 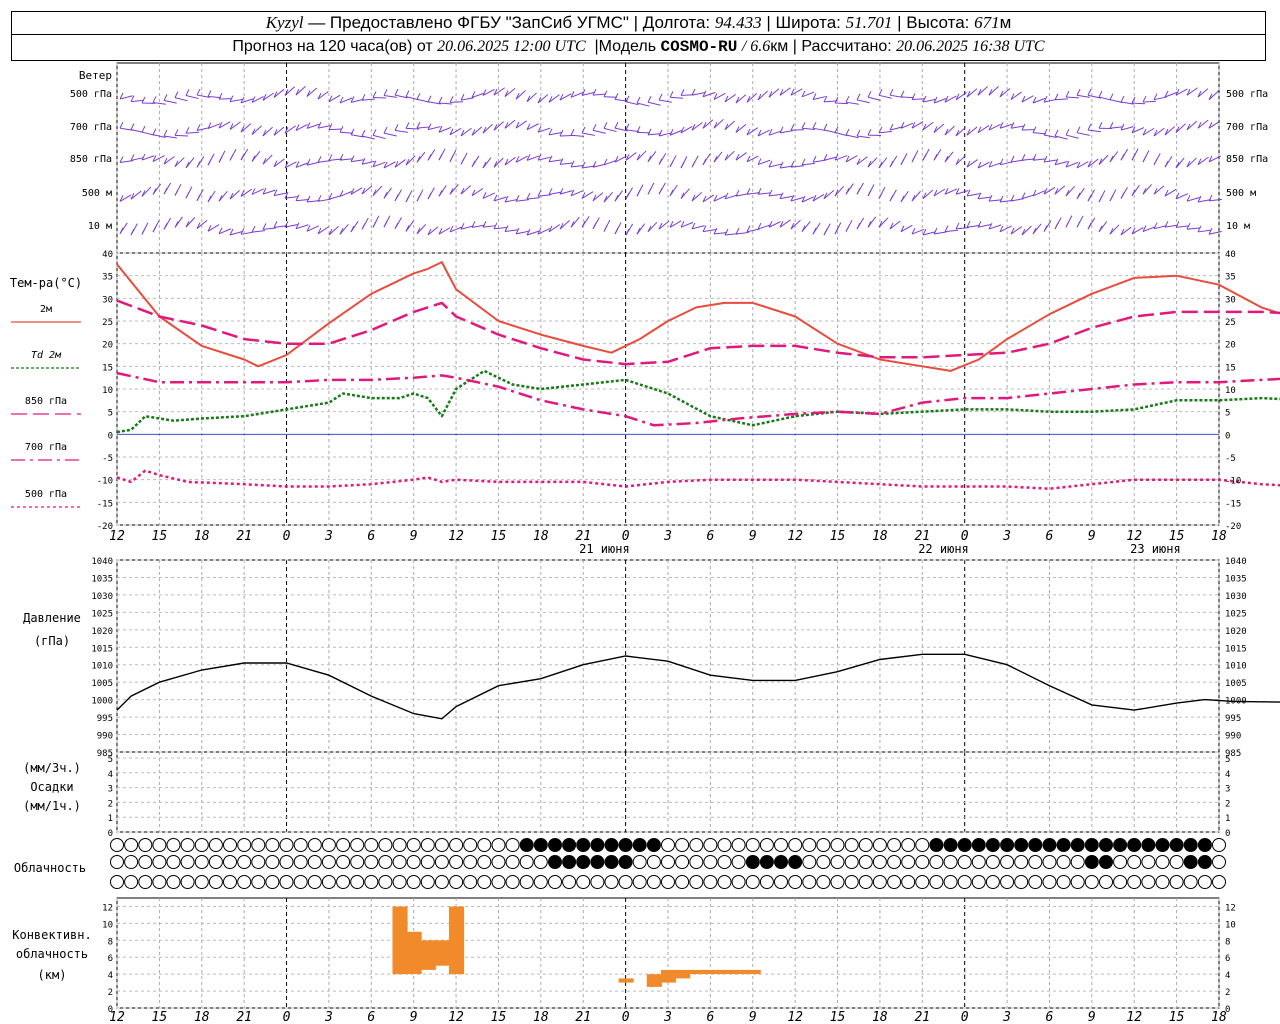 What do you see at coordinates (1236, 667) in the screenshot?
I see `pressure-tick-right: 1010` at bounding box center [1236, 667].